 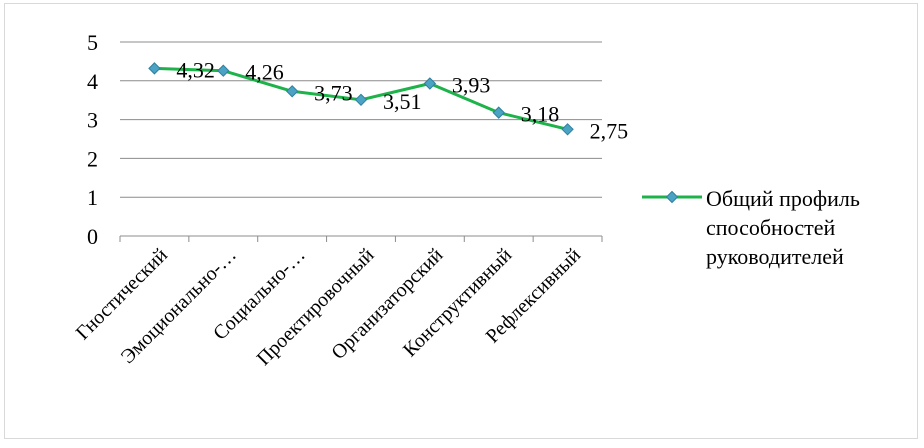 What do you see at coordinates (402, 101) in the screenshot?
I see `data-label: 3,51` at bounding box center [402, 101].